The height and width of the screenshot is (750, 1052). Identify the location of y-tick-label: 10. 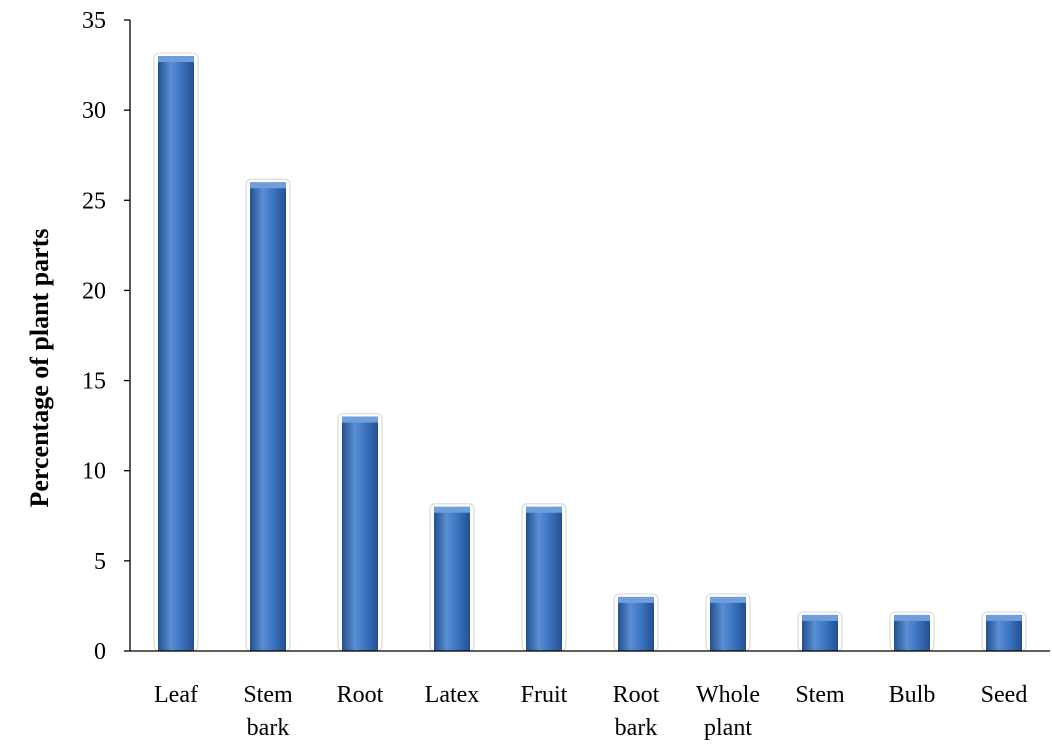
(94, 472).